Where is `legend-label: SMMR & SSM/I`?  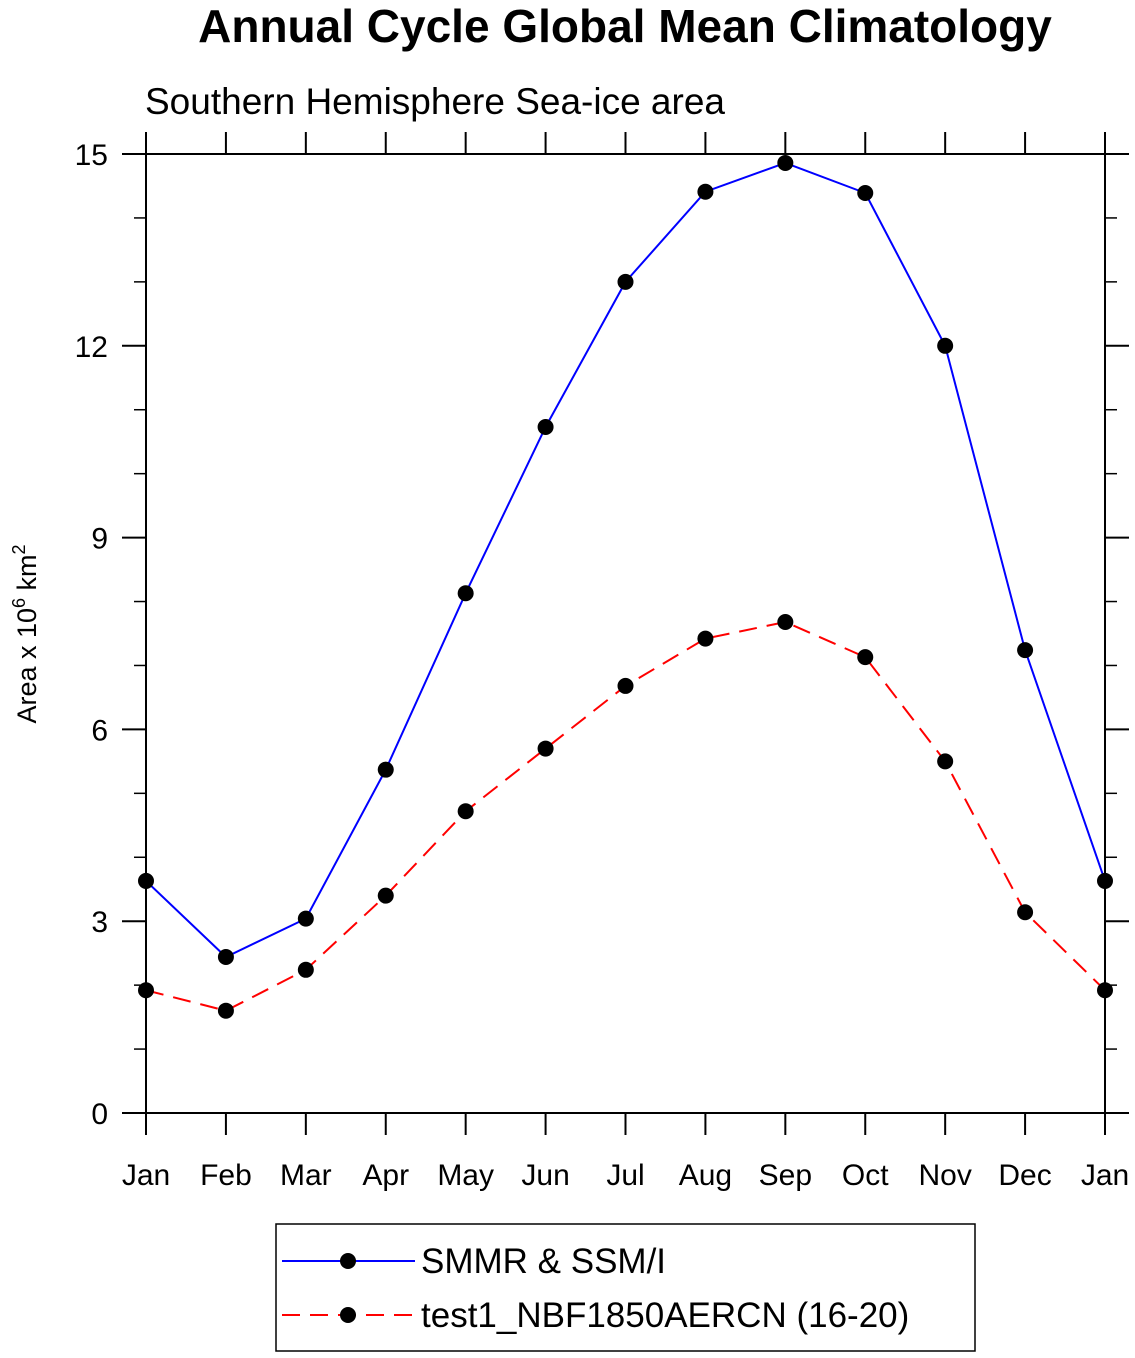 legend-label: SMMR & SSM/I is located at coordinates (543, 1261).